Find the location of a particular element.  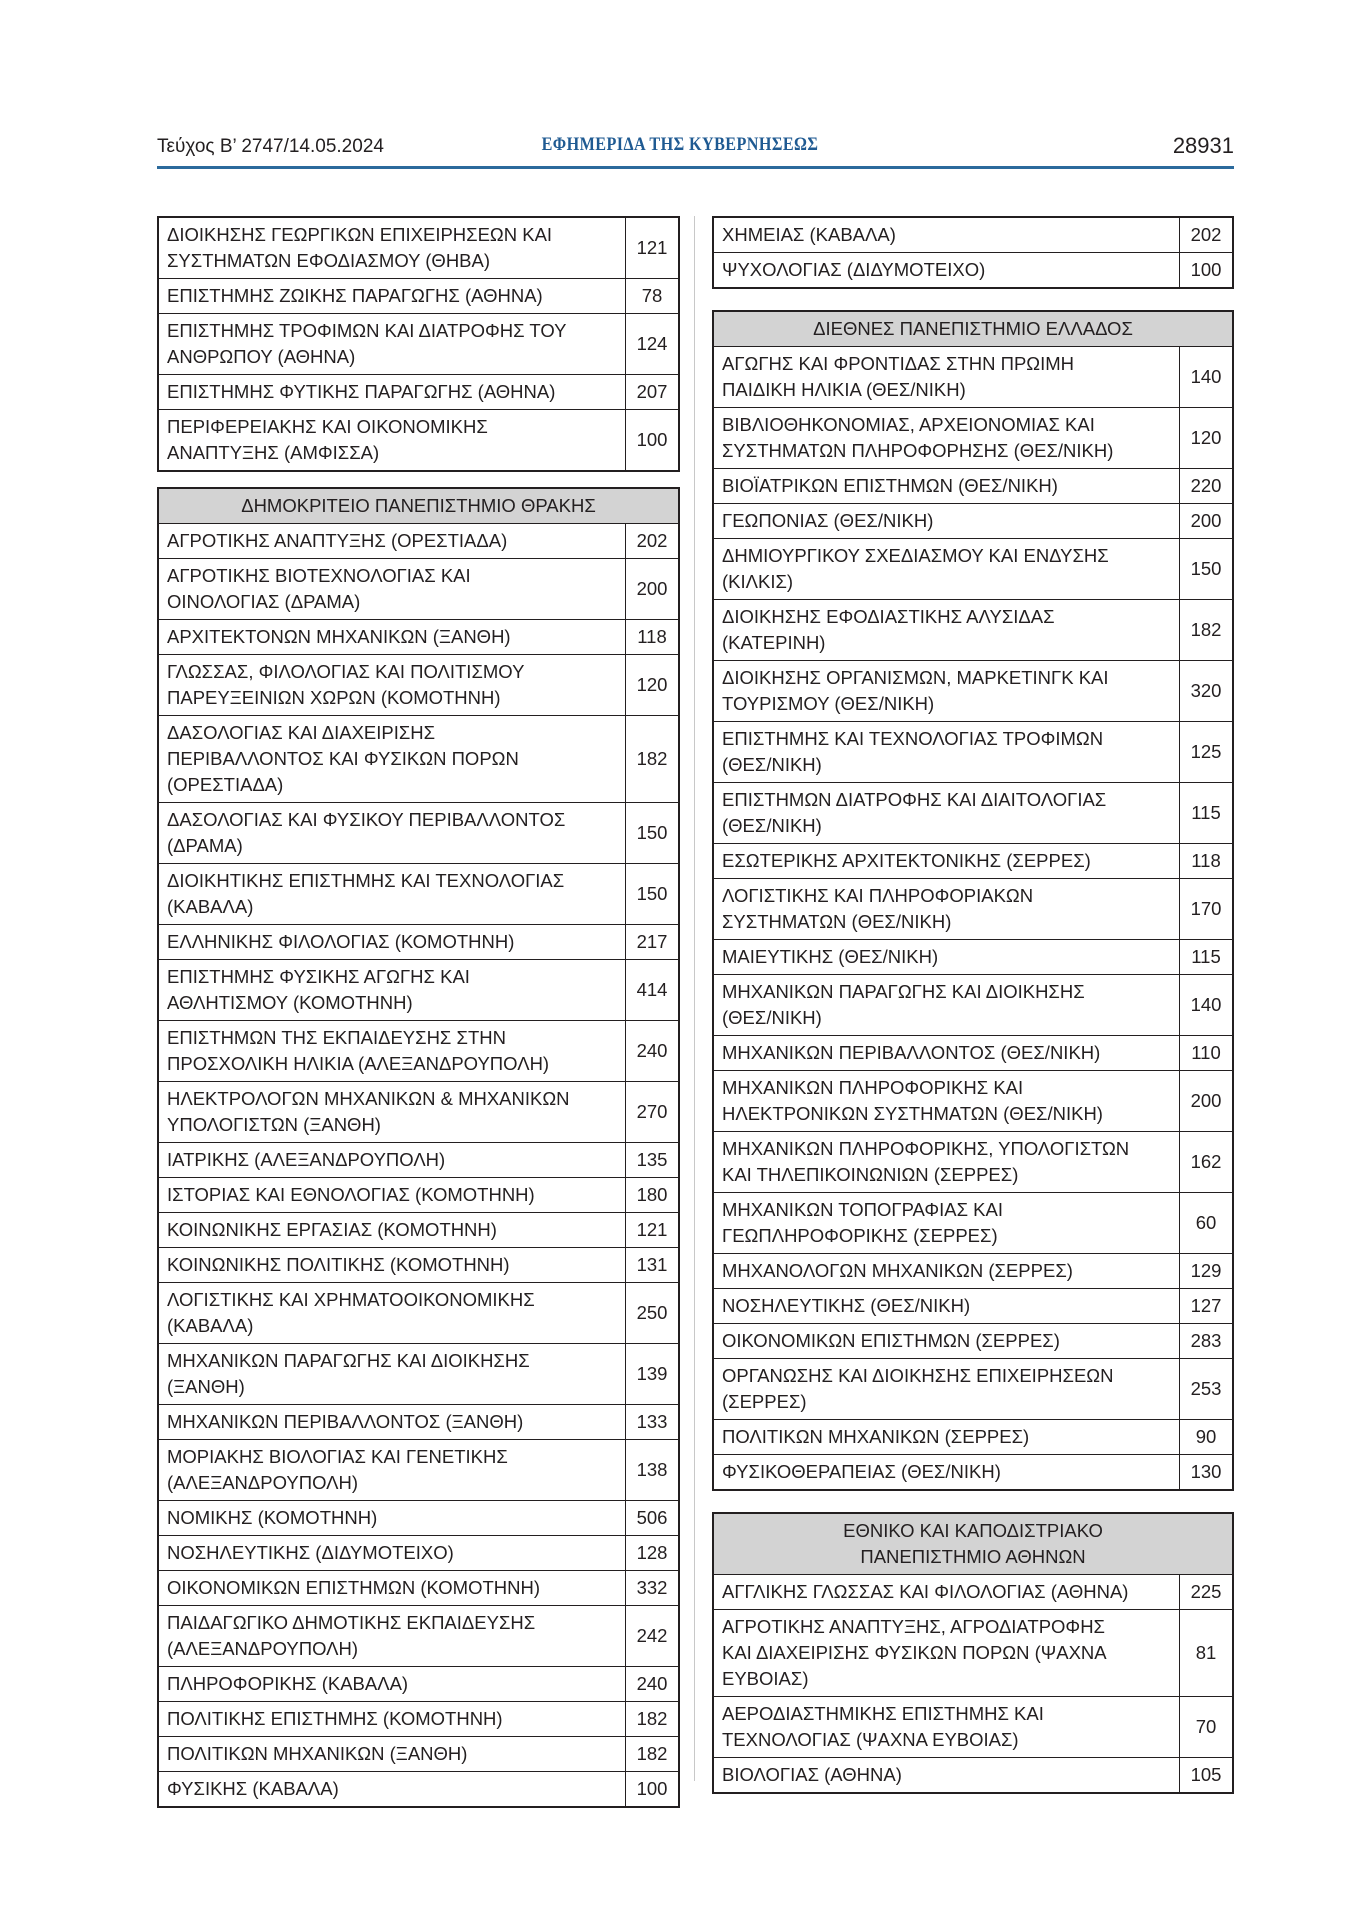

department-name: ΜΗΧΑΝΙΚΩΝ ΠΕΡΙΒΑΛΛΟΝΤΟΣ (ΞΑΝΘΗ) is located at coordinates (391, 1422).